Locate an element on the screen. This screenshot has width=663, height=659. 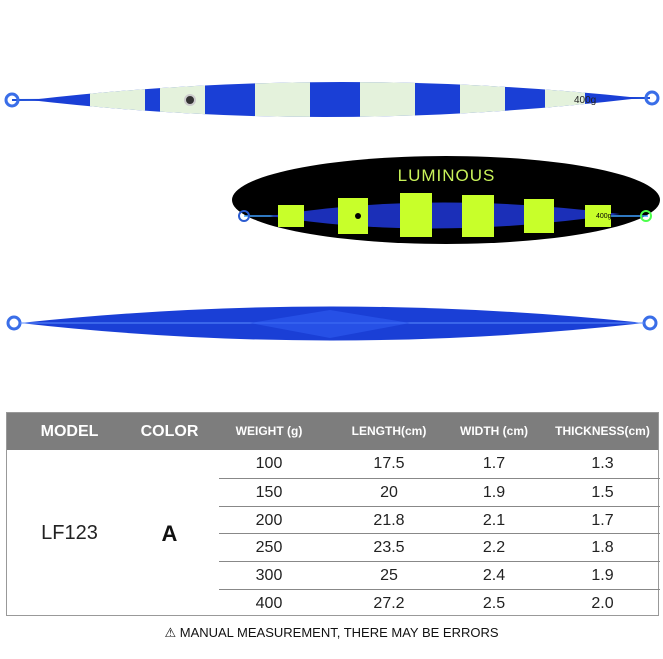
weight-cell: 150 is located at coordinates (269, 492).